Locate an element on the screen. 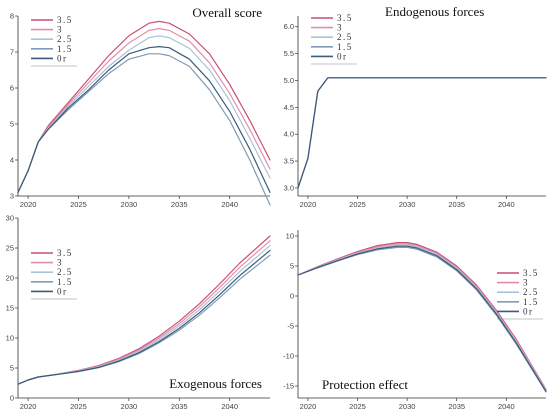 This screenshot has width=550, height=416. panel-title: Overall score is located at coordinates (227, 12).